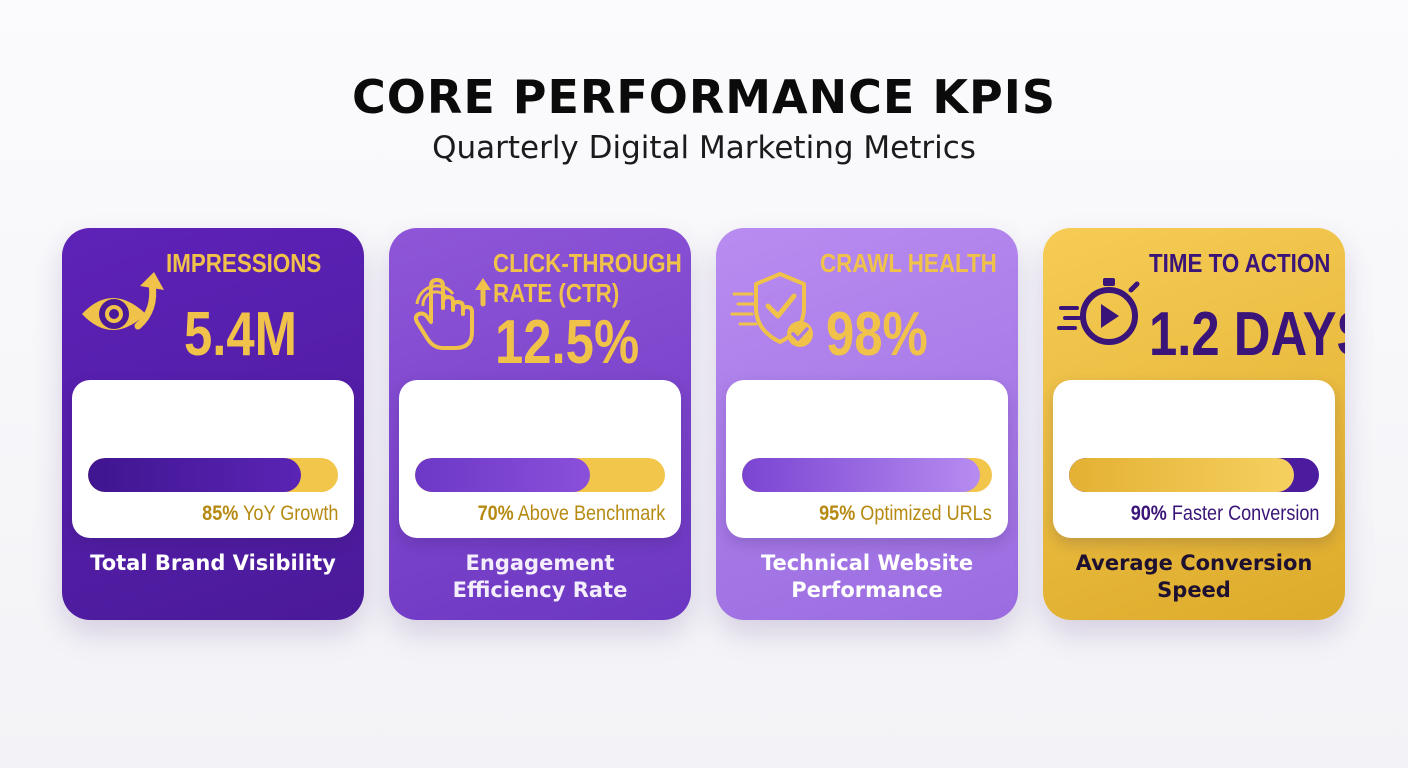  What do you see at coordinates (540, 563) in the screenshot?
I see `kpi-description-line1: Engagement` at bounding box center [540, 563].